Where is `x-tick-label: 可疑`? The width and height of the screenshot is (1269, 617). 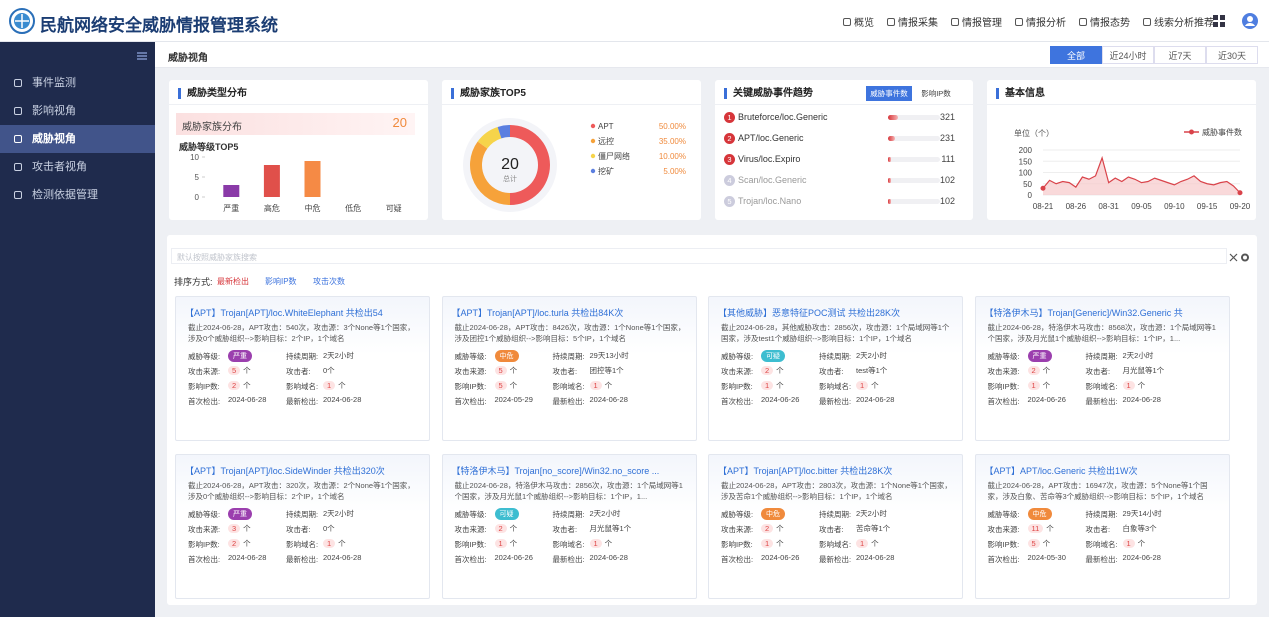 x-tick-label: 可疑 is located at coordinates (394, 208).